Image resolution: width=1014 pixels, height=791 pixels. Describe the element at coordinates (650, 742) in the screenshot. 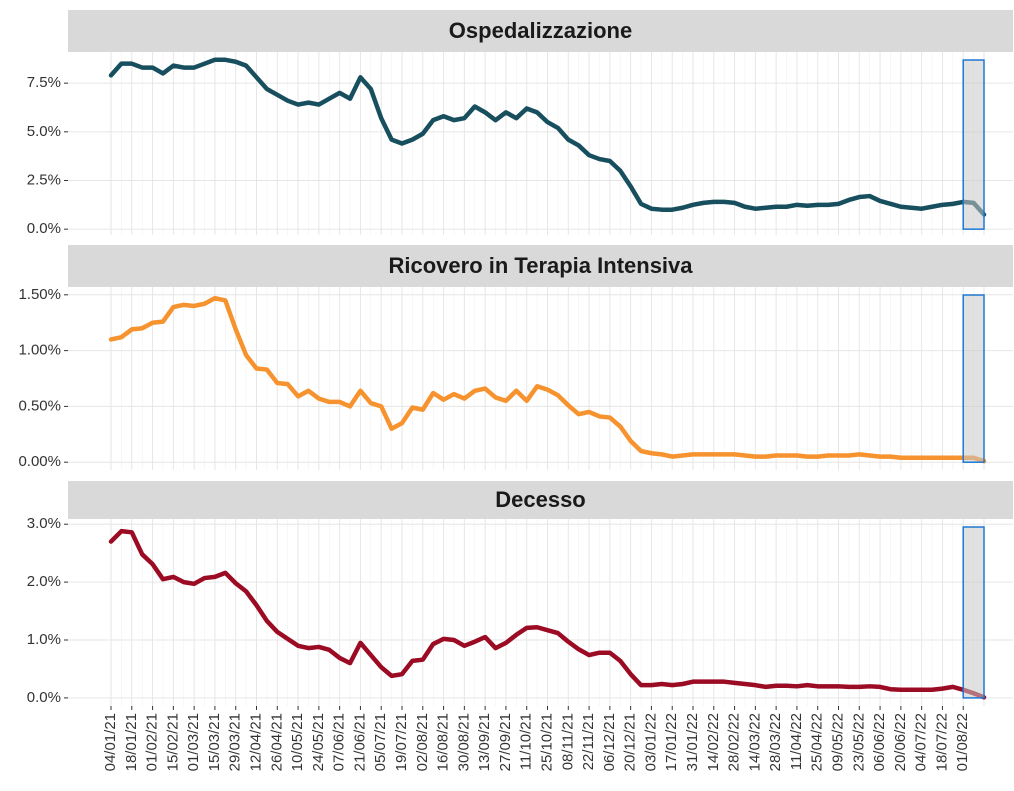

I see `x-tick-label: 03/01/22` at that location.